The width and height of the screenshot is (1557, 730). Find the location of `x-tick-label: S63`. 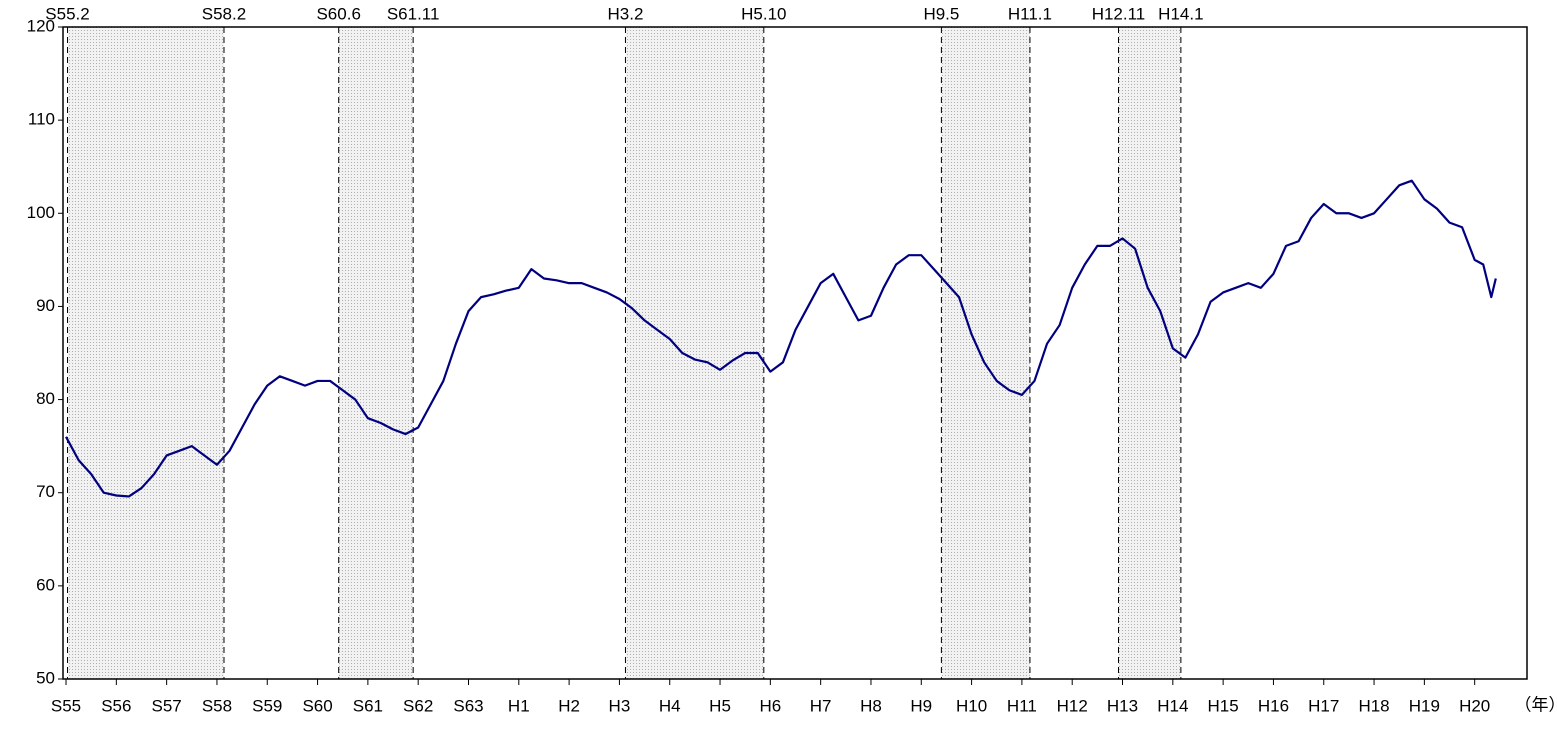

x-tick-label: S63 is located at coordinates (468, 705).